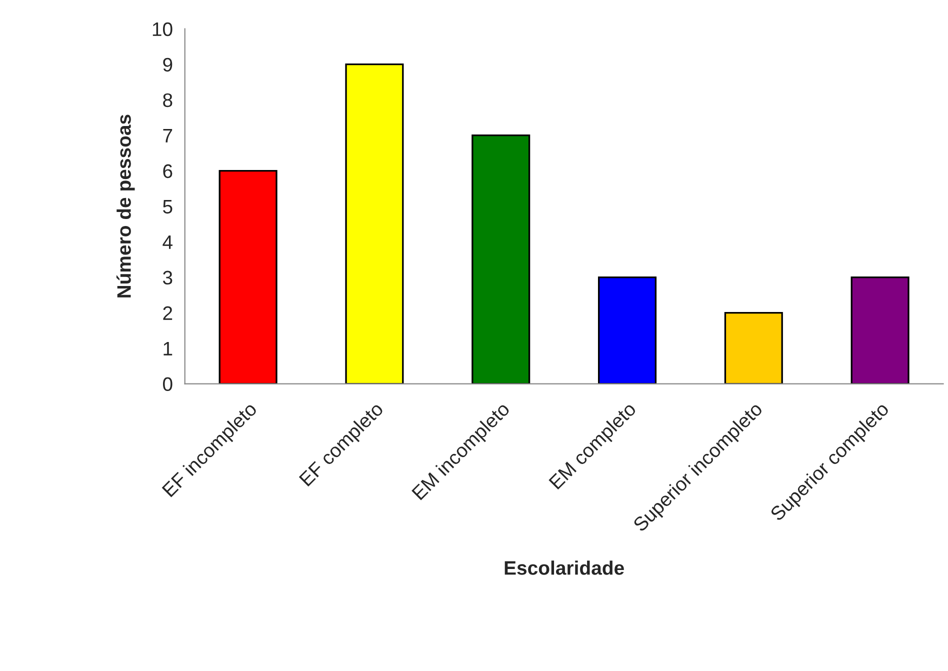 The height and width of the screenshot is (671, 948). What do you see at coordinates (167, 242) in the screenshot?
I see `y-tick-label: 4` at bounding box center [167, 242].